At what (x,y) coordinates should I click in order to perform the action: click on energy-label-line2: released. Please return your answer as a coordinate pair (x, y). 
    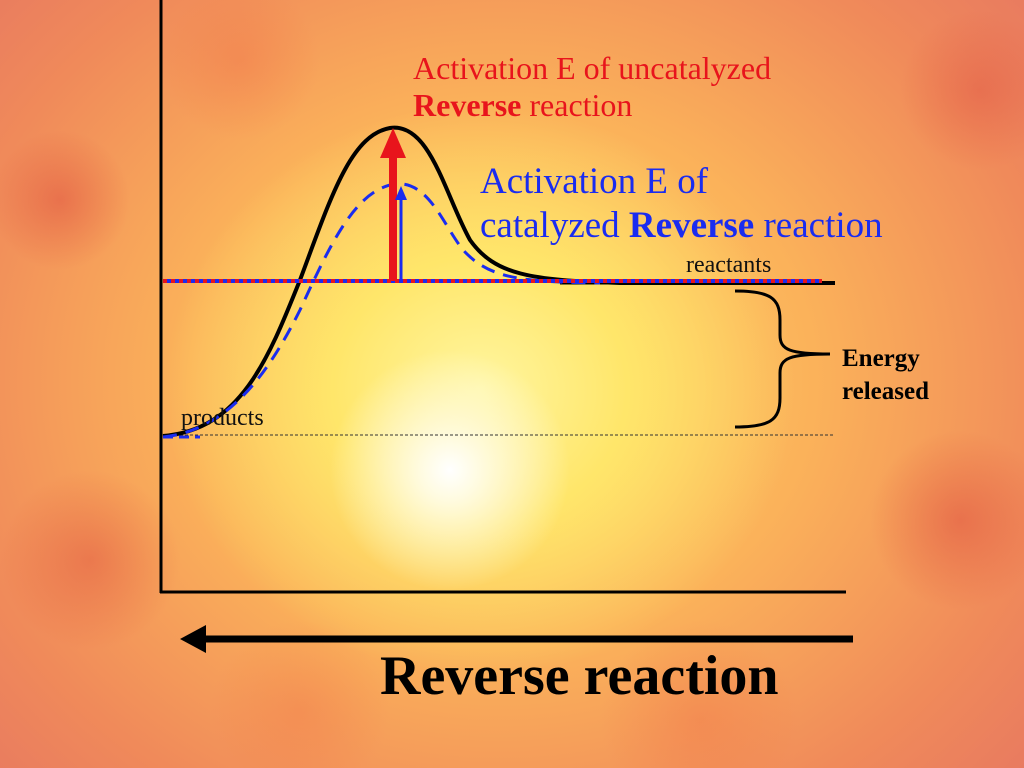
    Looking at the image, I should click on (886, 391).